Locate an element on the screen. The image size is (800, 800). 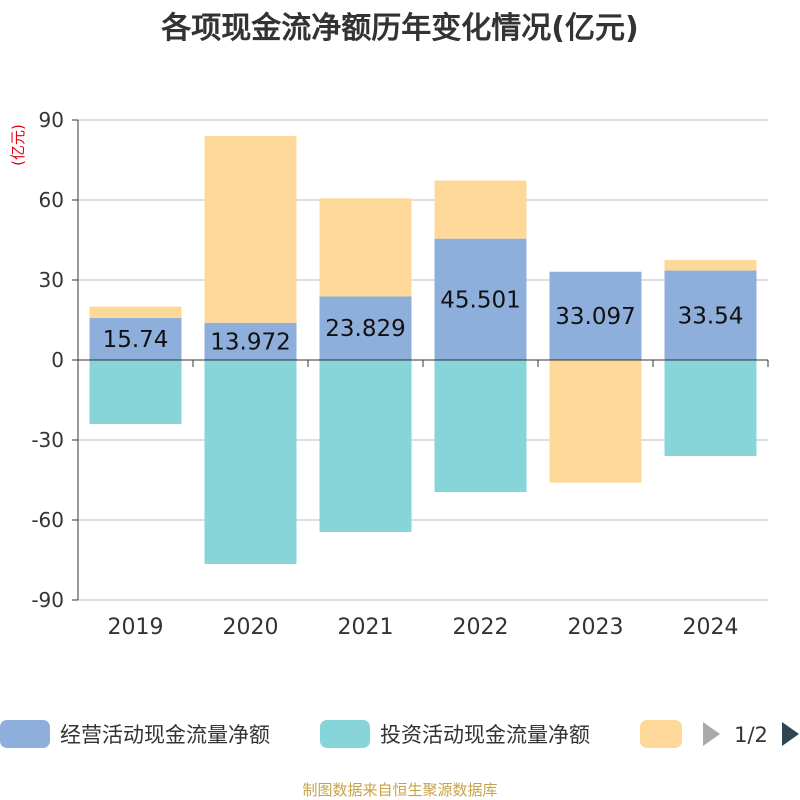
data-label: 33.54 is located at coordinates (711, 316).